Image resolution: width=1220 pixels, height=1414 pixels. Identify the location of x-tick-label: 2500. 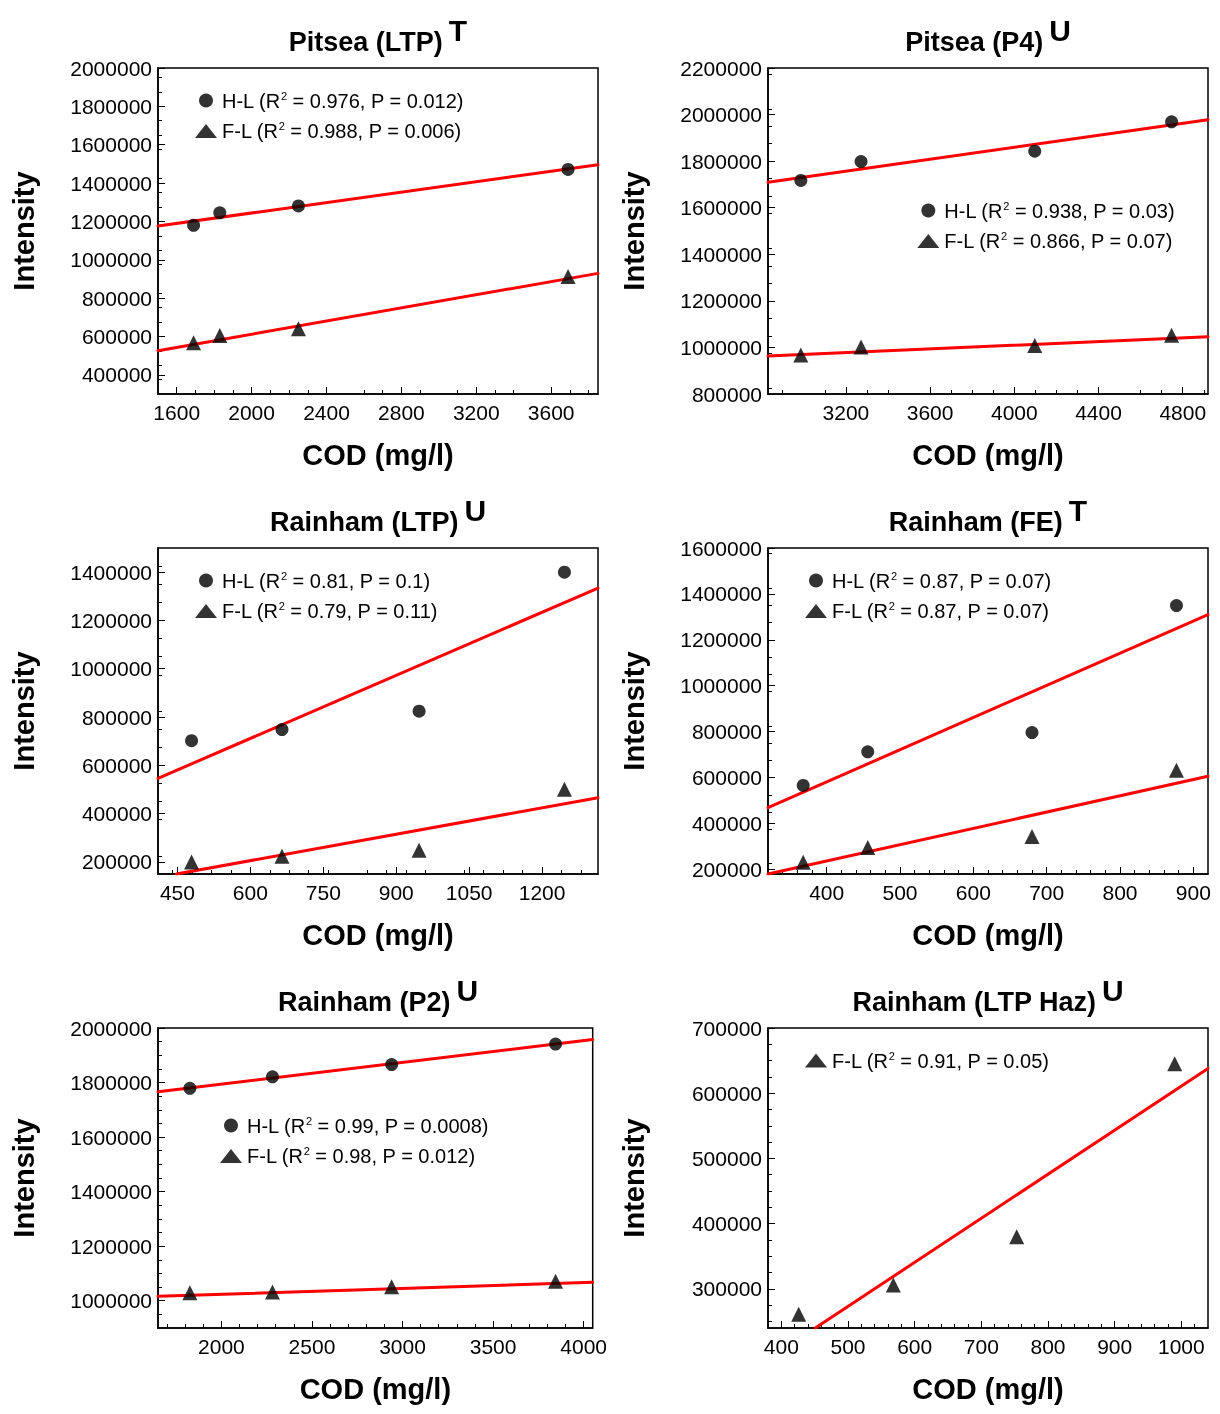
(312, 1346).